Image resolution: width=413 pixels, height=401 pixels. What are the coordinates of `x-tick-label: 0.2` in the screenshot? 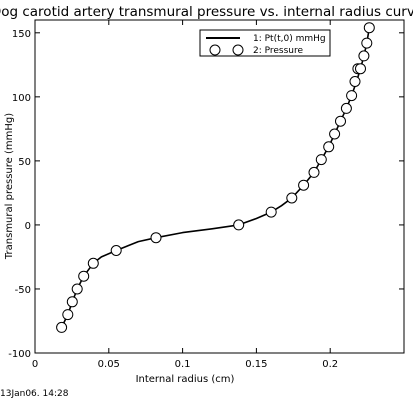 It's located at (330, 364).